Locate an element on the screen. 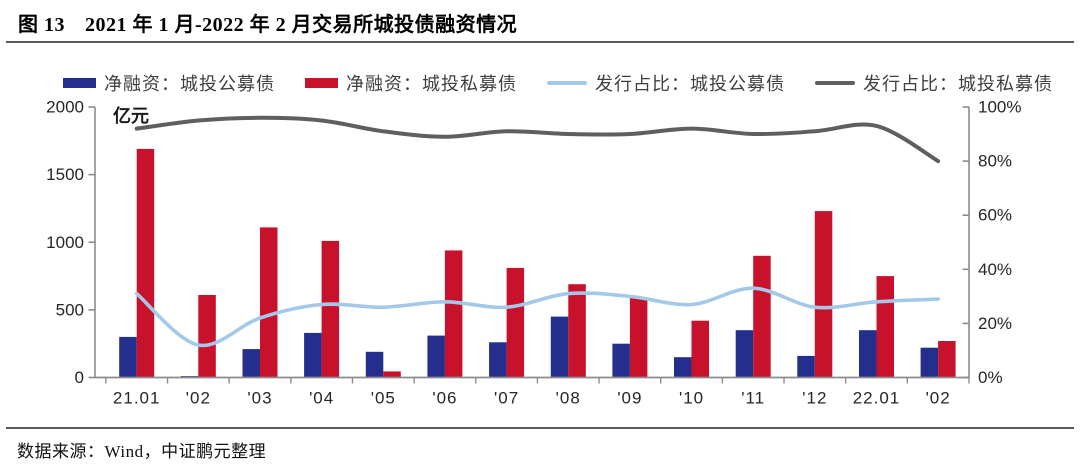  x-axis-label: '03 is located at coordinates (259, 398).